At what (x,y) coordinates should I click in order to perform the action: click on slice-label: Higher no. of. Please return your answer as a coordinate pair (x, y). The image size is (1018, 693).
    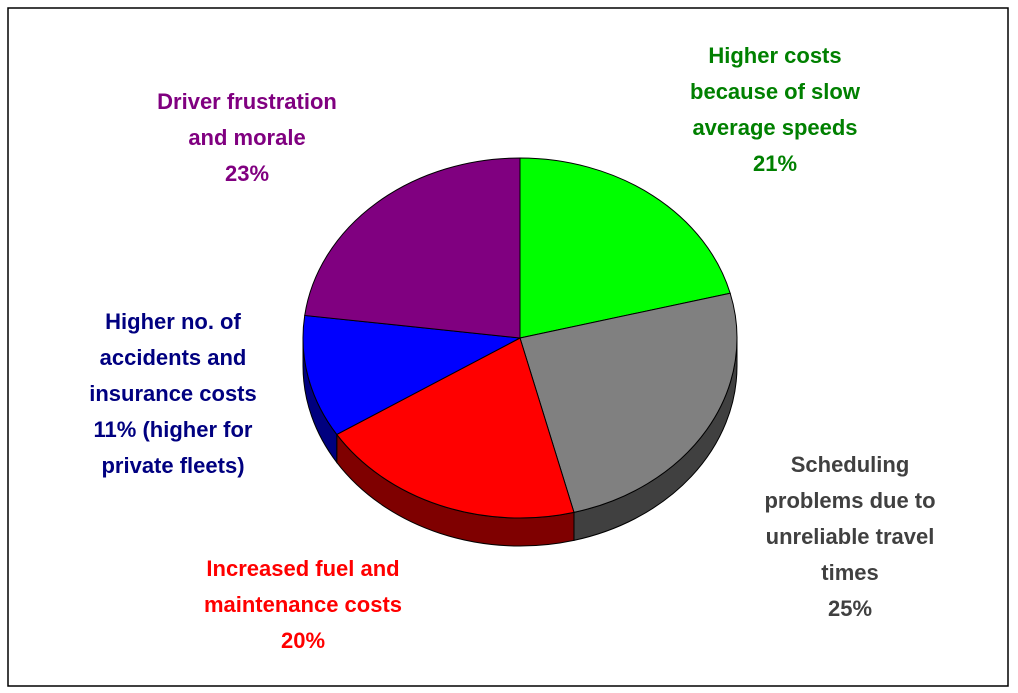
    Looking at the image, I should click on (173, 321).